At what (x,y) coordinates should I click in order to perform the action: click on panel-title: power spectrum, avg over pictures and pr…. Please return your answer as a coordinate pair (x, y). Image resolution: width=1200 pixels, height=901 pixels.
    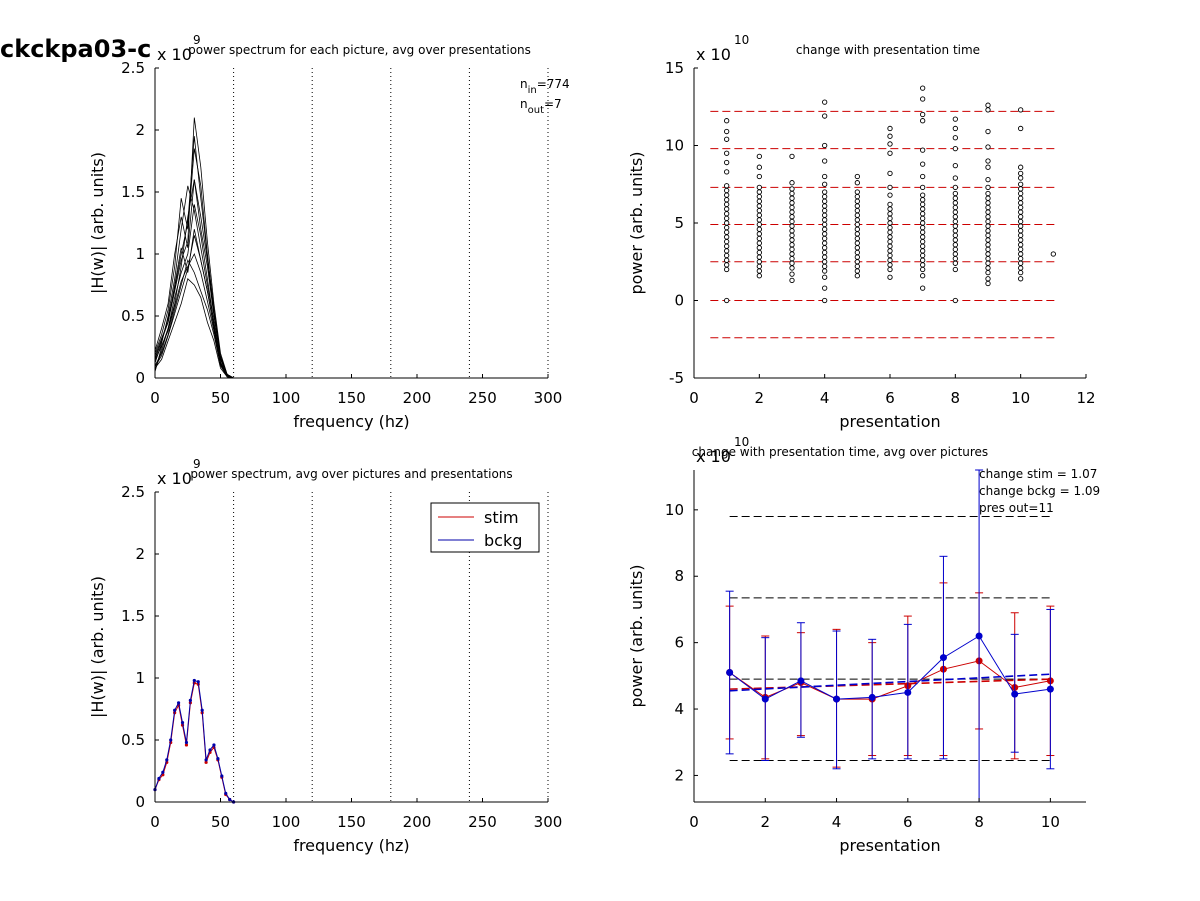
    Looking at the image, I should click on (351, 474).